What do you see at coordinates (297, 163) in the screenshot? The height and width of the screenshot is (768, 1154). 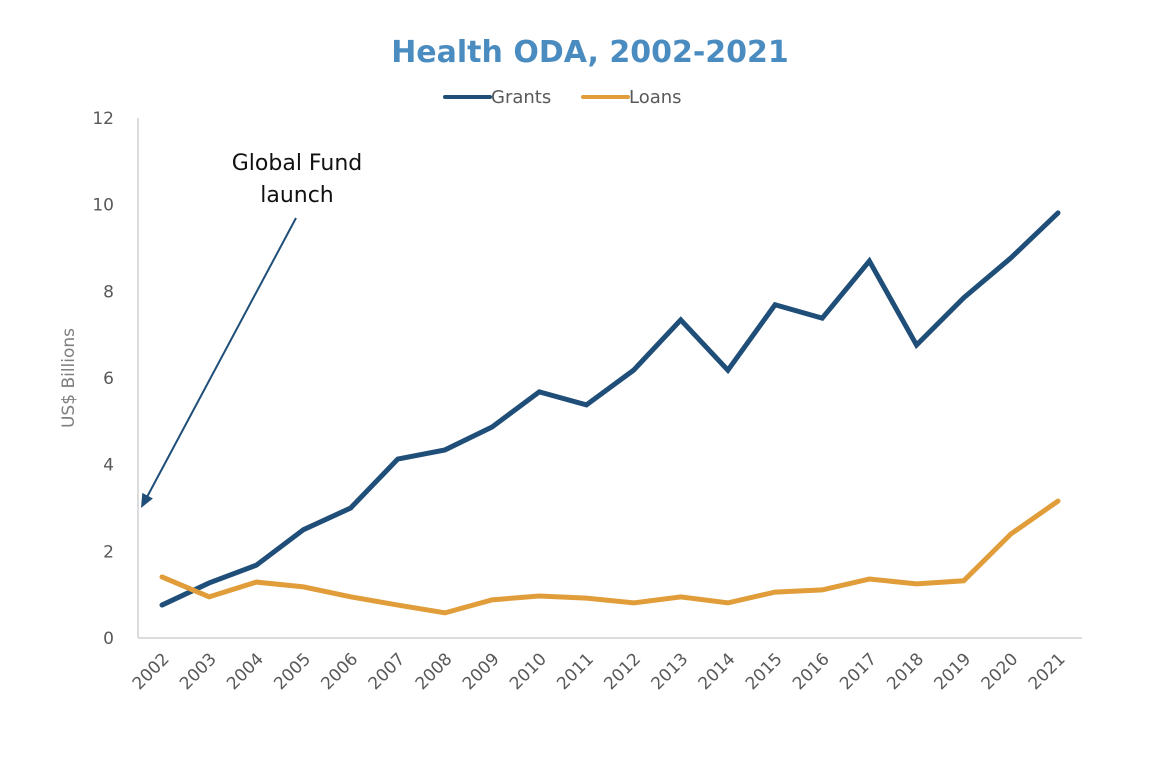 I see `annotation-line-1: Global Fund` at bounding box center [297, 163].